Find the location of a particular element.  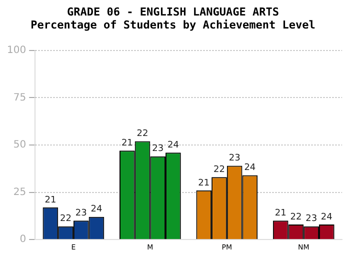

y-tick-label: 75 is located at coordinates (19, 98).